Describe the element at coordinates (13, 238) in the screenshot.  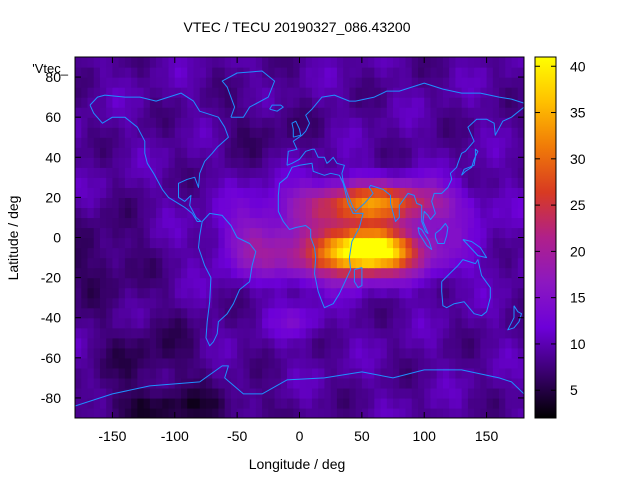
I see `y-axis-label: Latitude / deg` at that location.